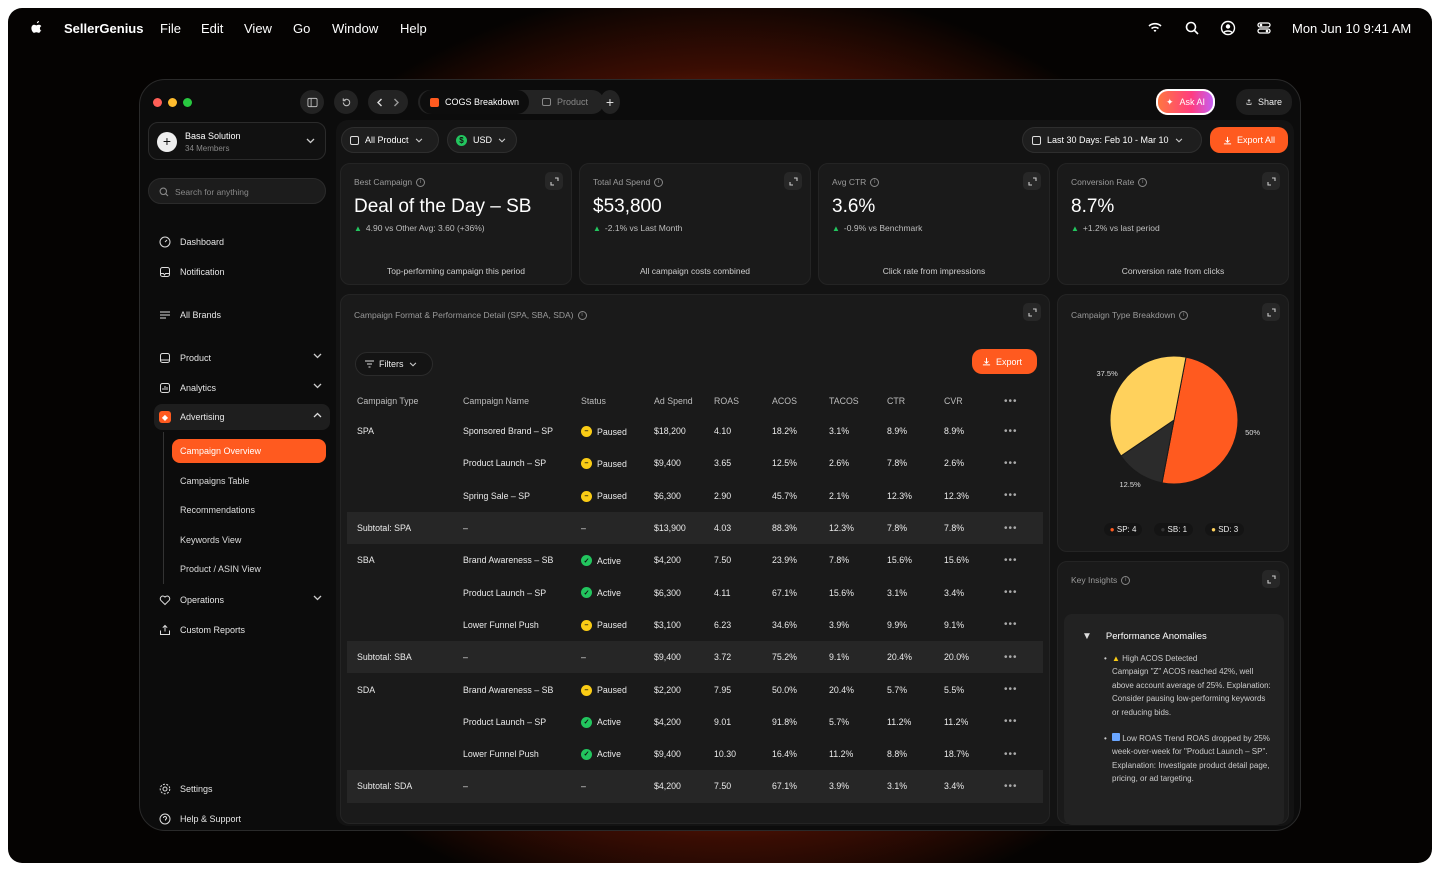 This screenshot has height=871, width=1440. What do you see at coordinates (258, 28) in the screenshot?
I see `menu-view: View` at bounding box center [258, 28].